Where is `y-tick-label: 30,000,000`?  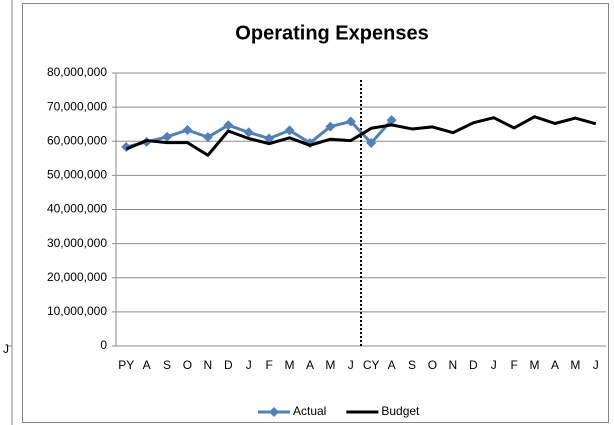
y-tick-label: 30,000,000 is located at coordinates (77, 243).